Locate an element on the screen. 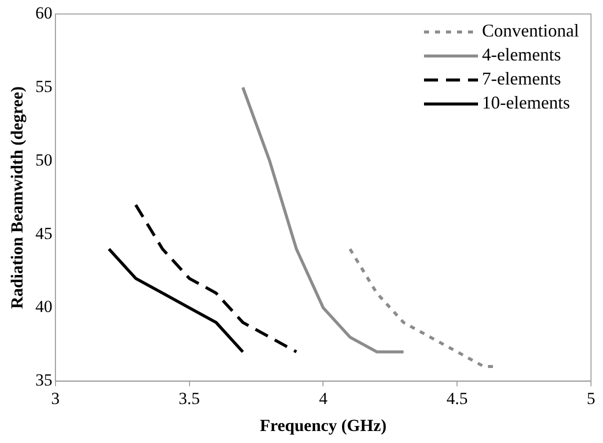 This screenshot has height=443, width=603. y-axis-title: Radiation Beamwidth (degree) is located at coordinates (17, 197).